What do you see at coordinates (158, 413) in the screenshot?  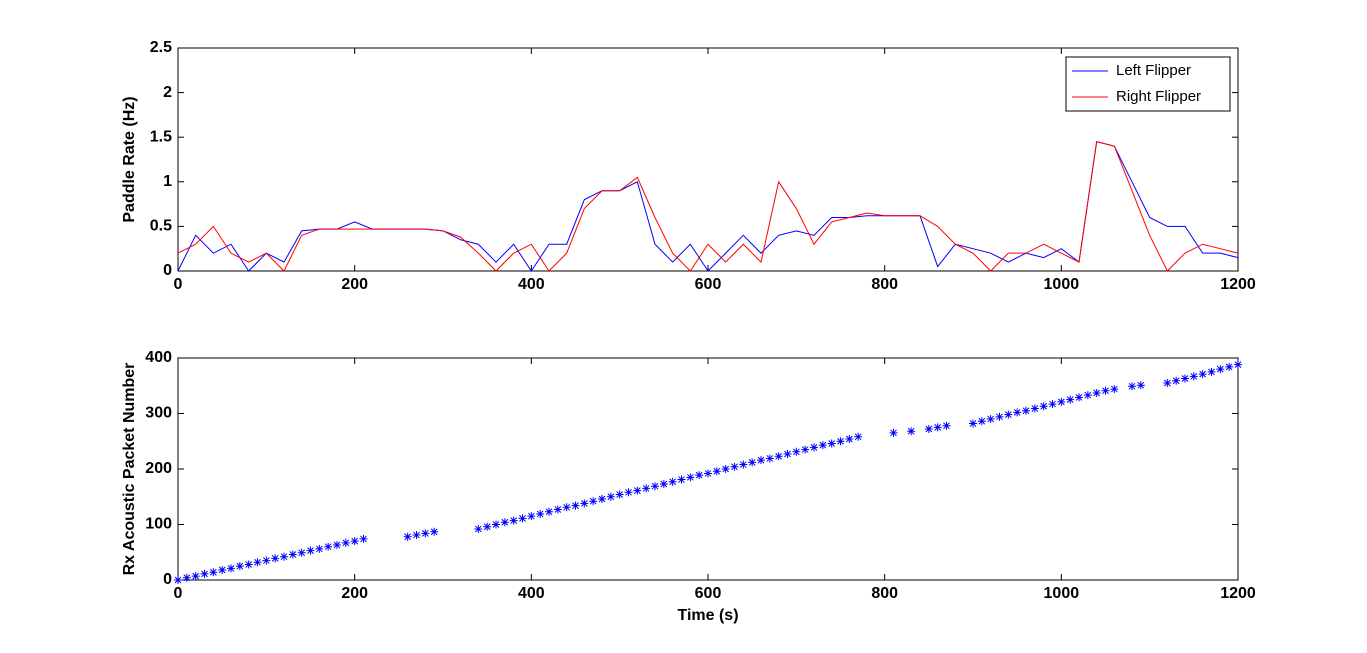 I see `y-tick-label: 300` at bounding box center [158, 413].